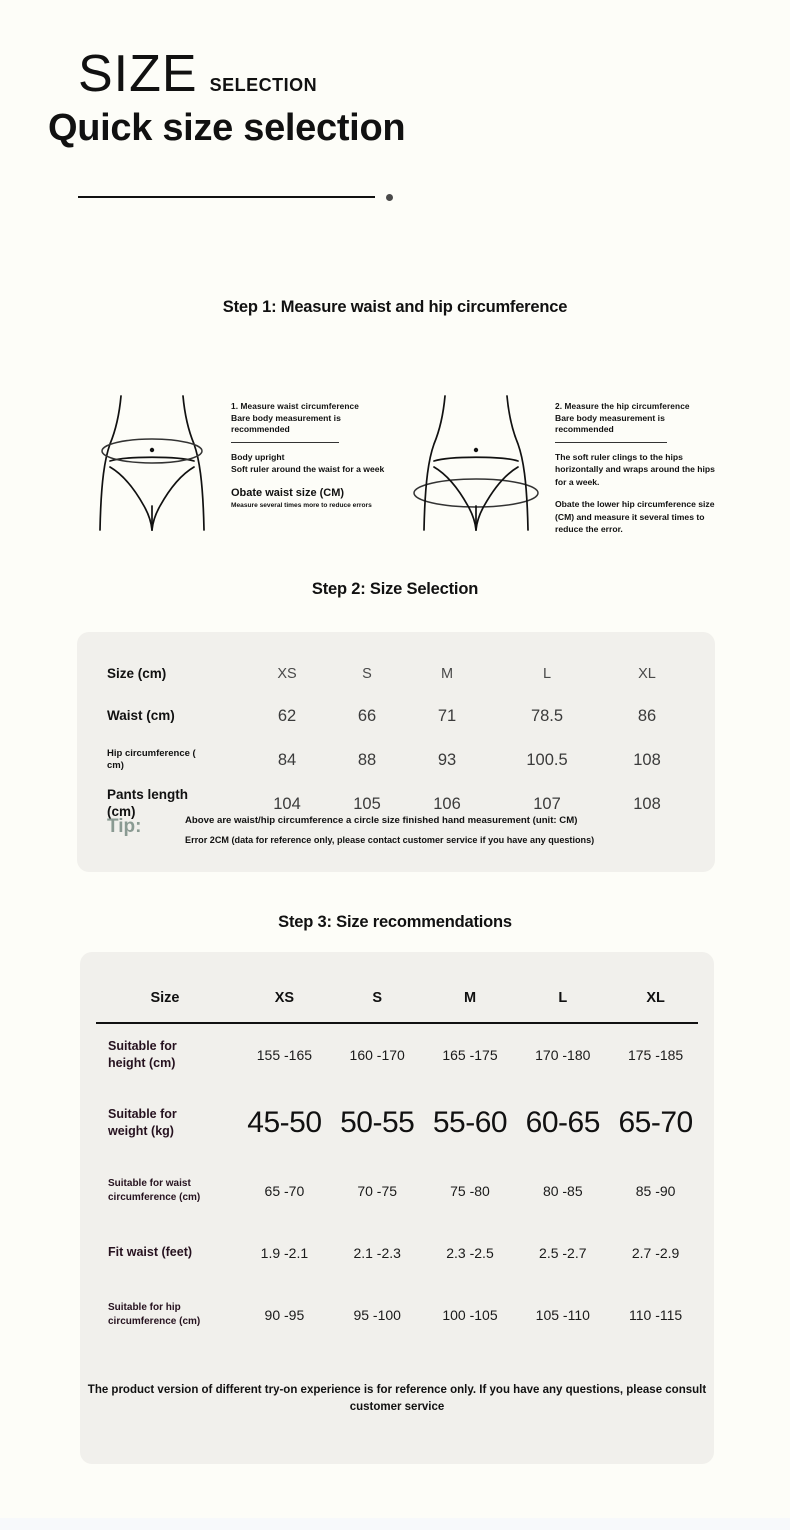 The width and height of the screenshot is (790, 1530). I want to click on hip-measure-ellipse, so click(476, 493).